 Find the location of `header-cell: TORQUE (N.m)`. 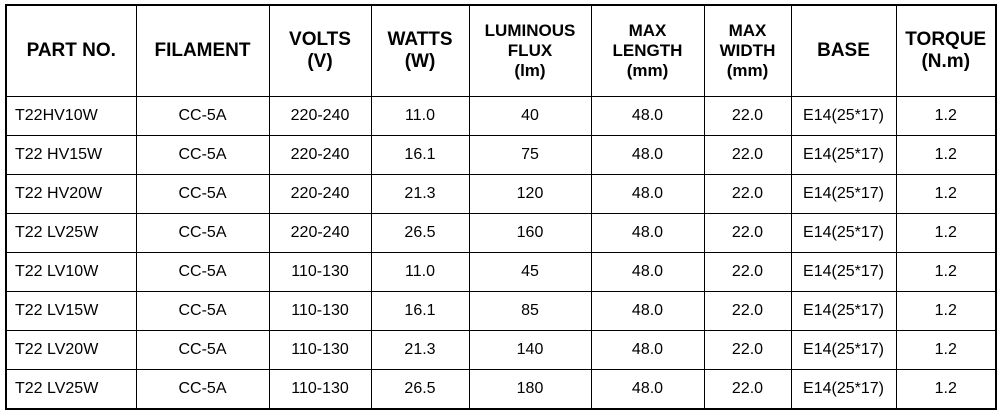

header-cell: TORQUE (N.m) is located at coordinates (946, 50).